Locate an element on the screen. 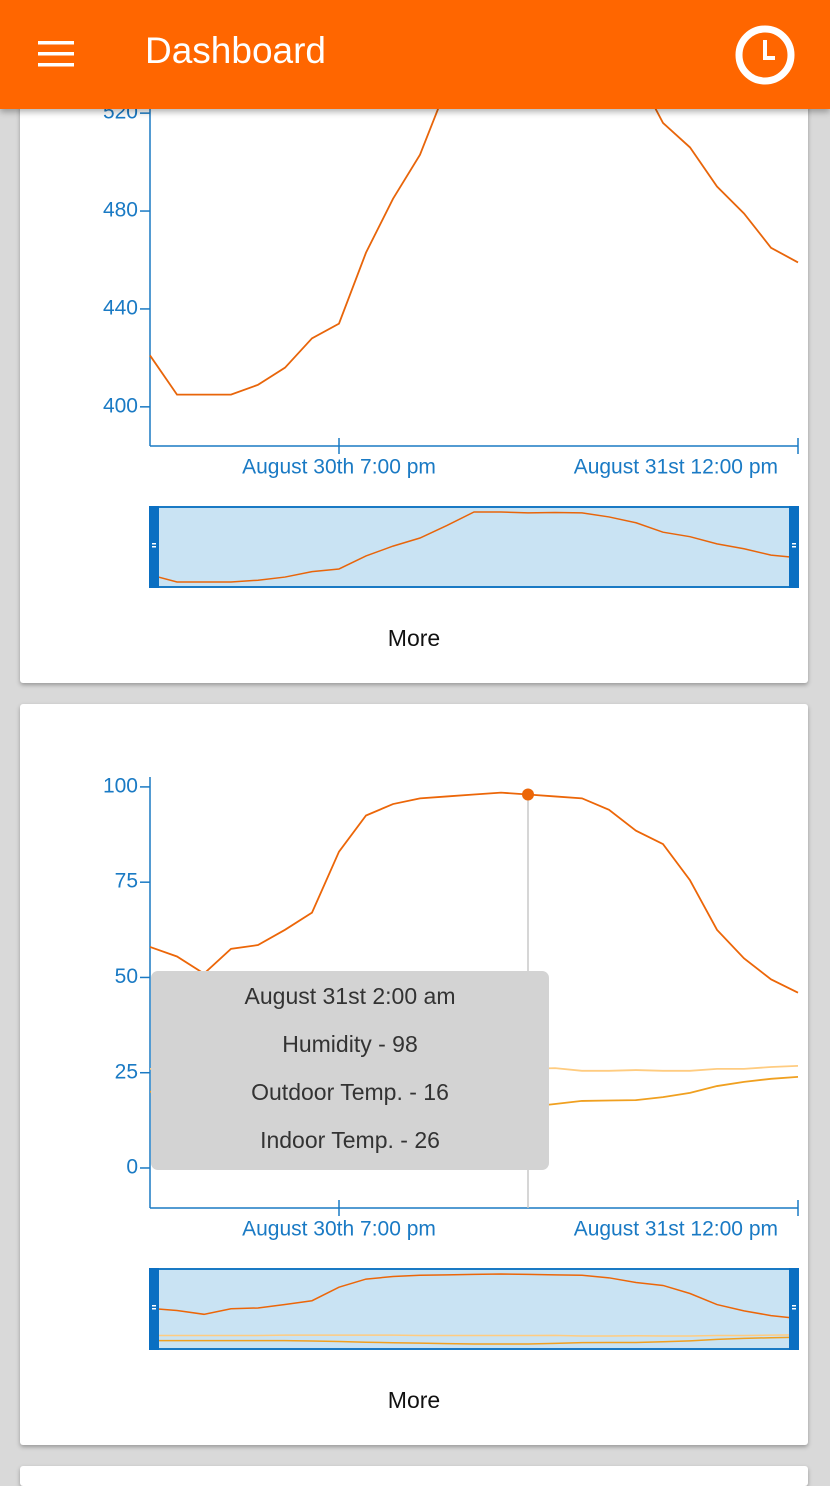 This screenshot has height=1486, width=830. history-button is located at coordinates (765, 55).